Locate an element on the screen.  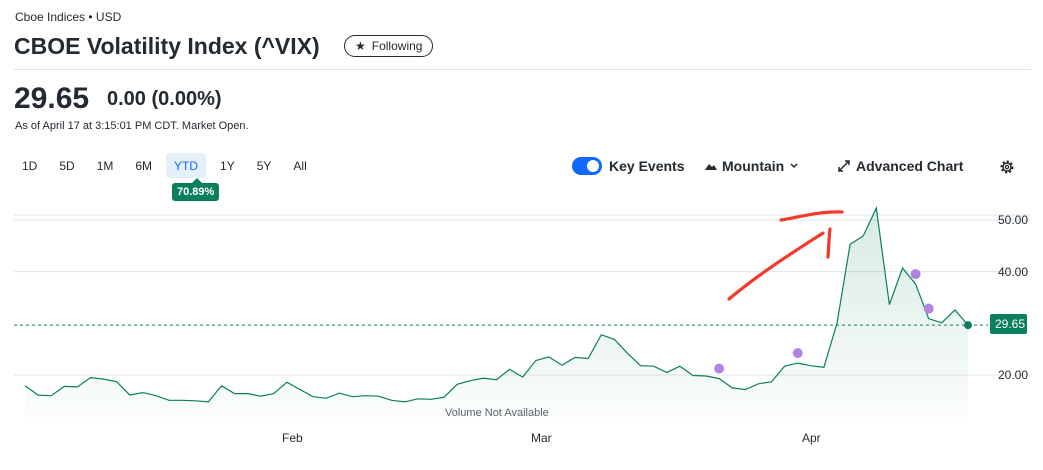
change-percent: (0.00%) is located at coordinates (186, 99).